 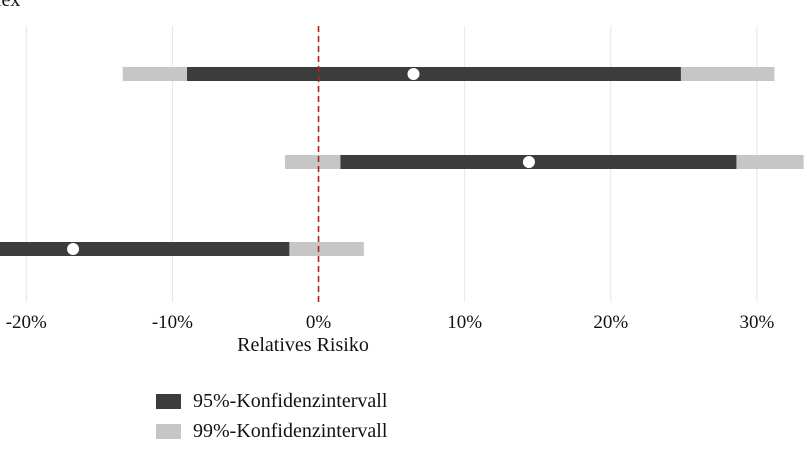 I want to click on x-tick-label: 30%, so click(x=756, y=322).